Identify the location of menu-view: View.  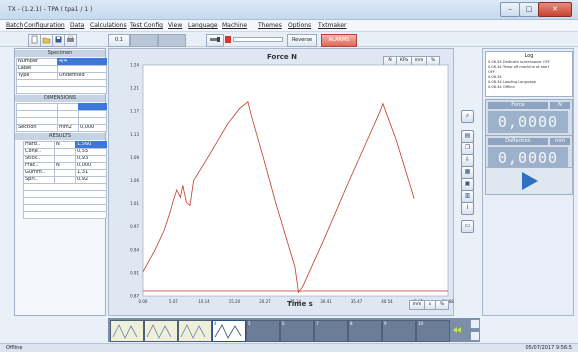
(175, 25).